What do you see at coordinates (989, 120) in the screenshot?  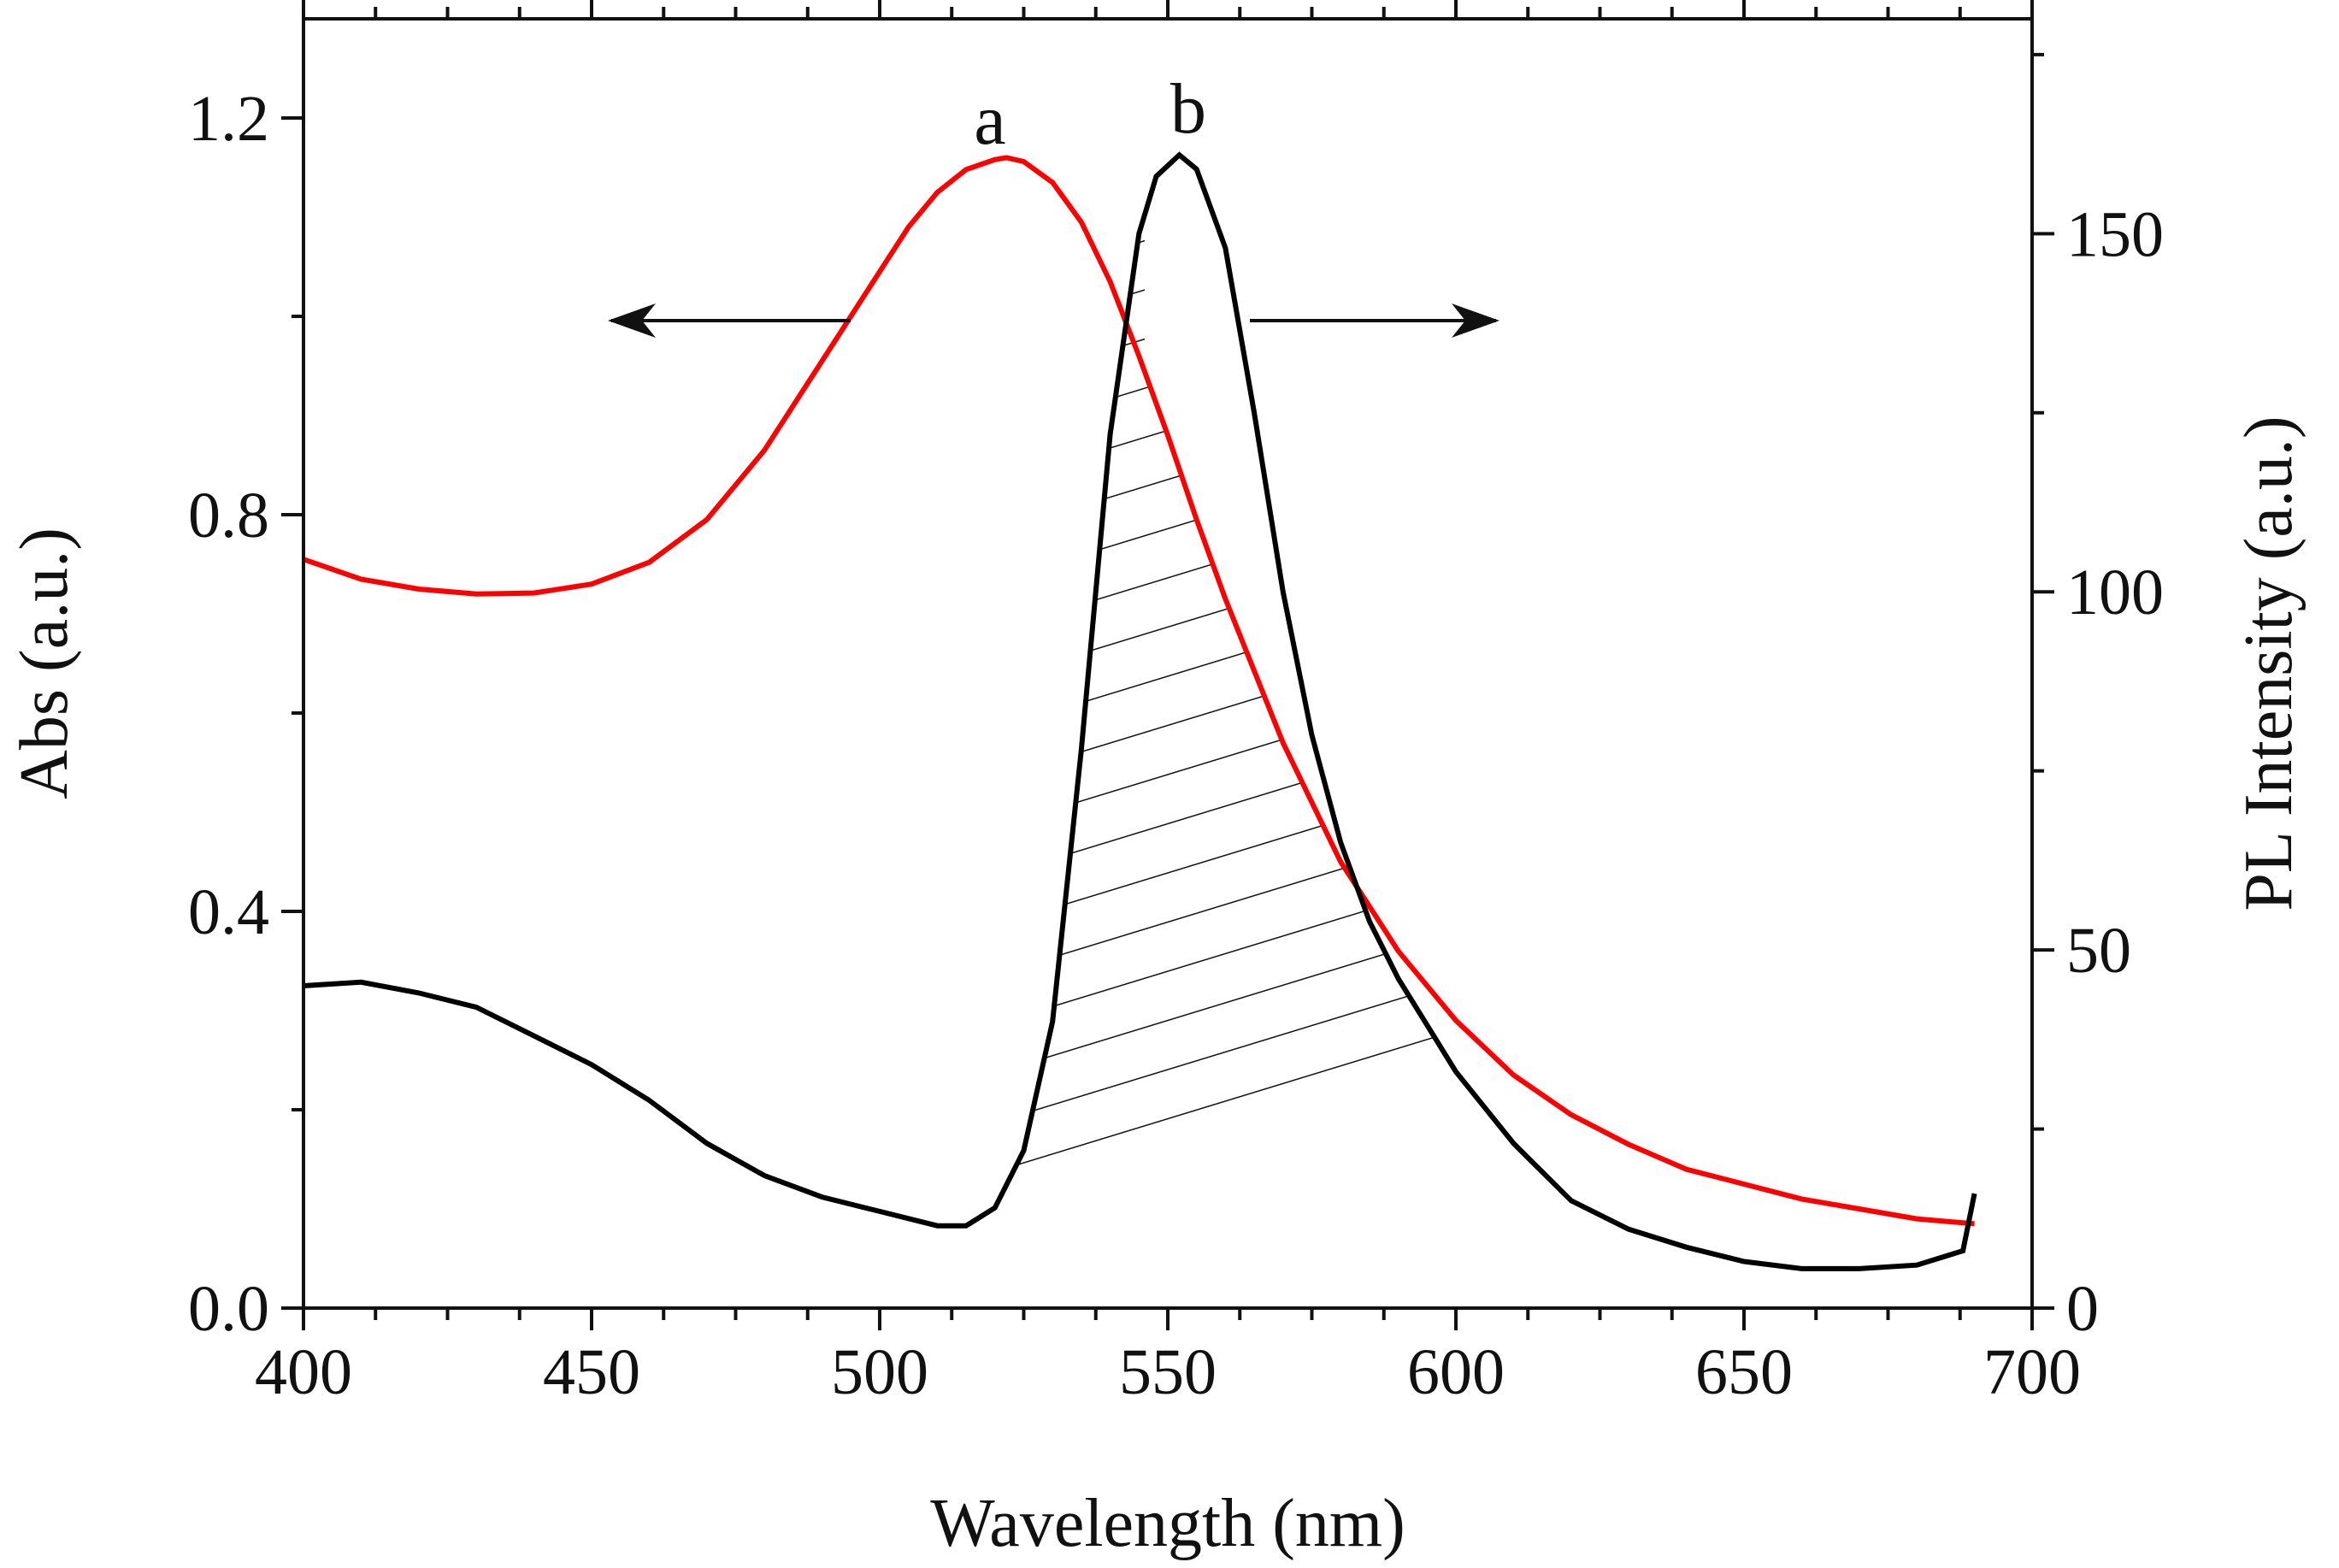 I see `curve-a-label: a` at bounding box center [989, 120].